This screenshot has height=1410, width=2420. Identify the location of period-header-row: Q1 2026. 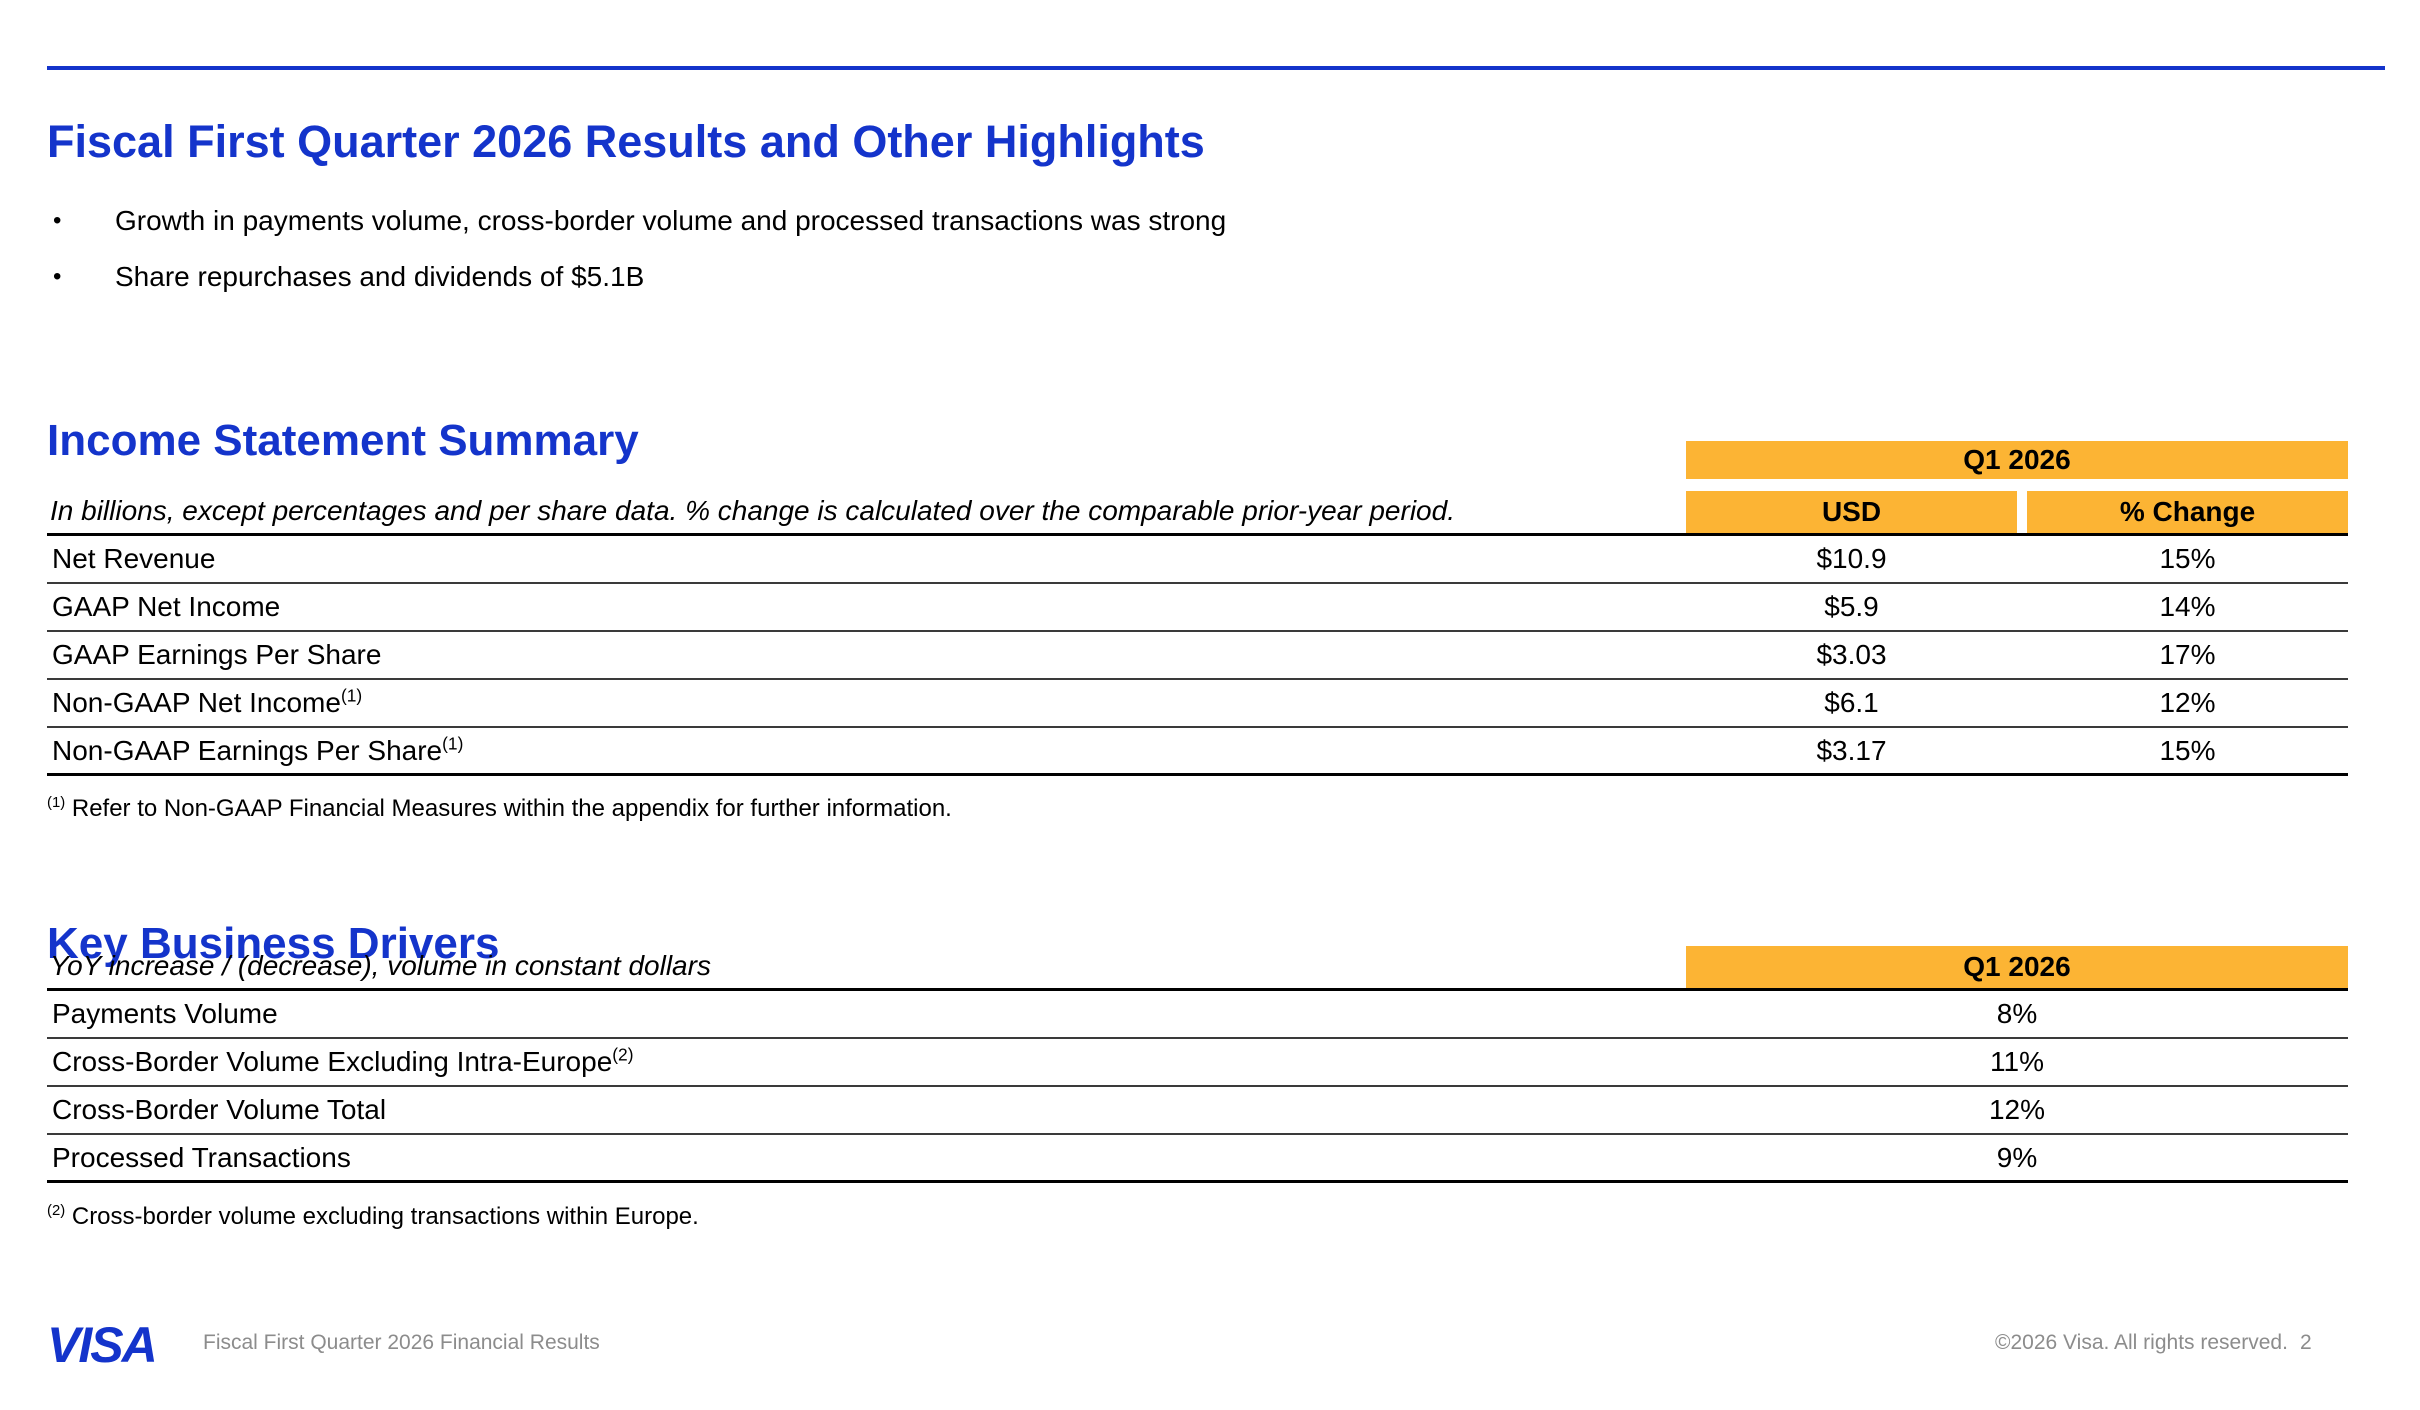
(1197, 460).